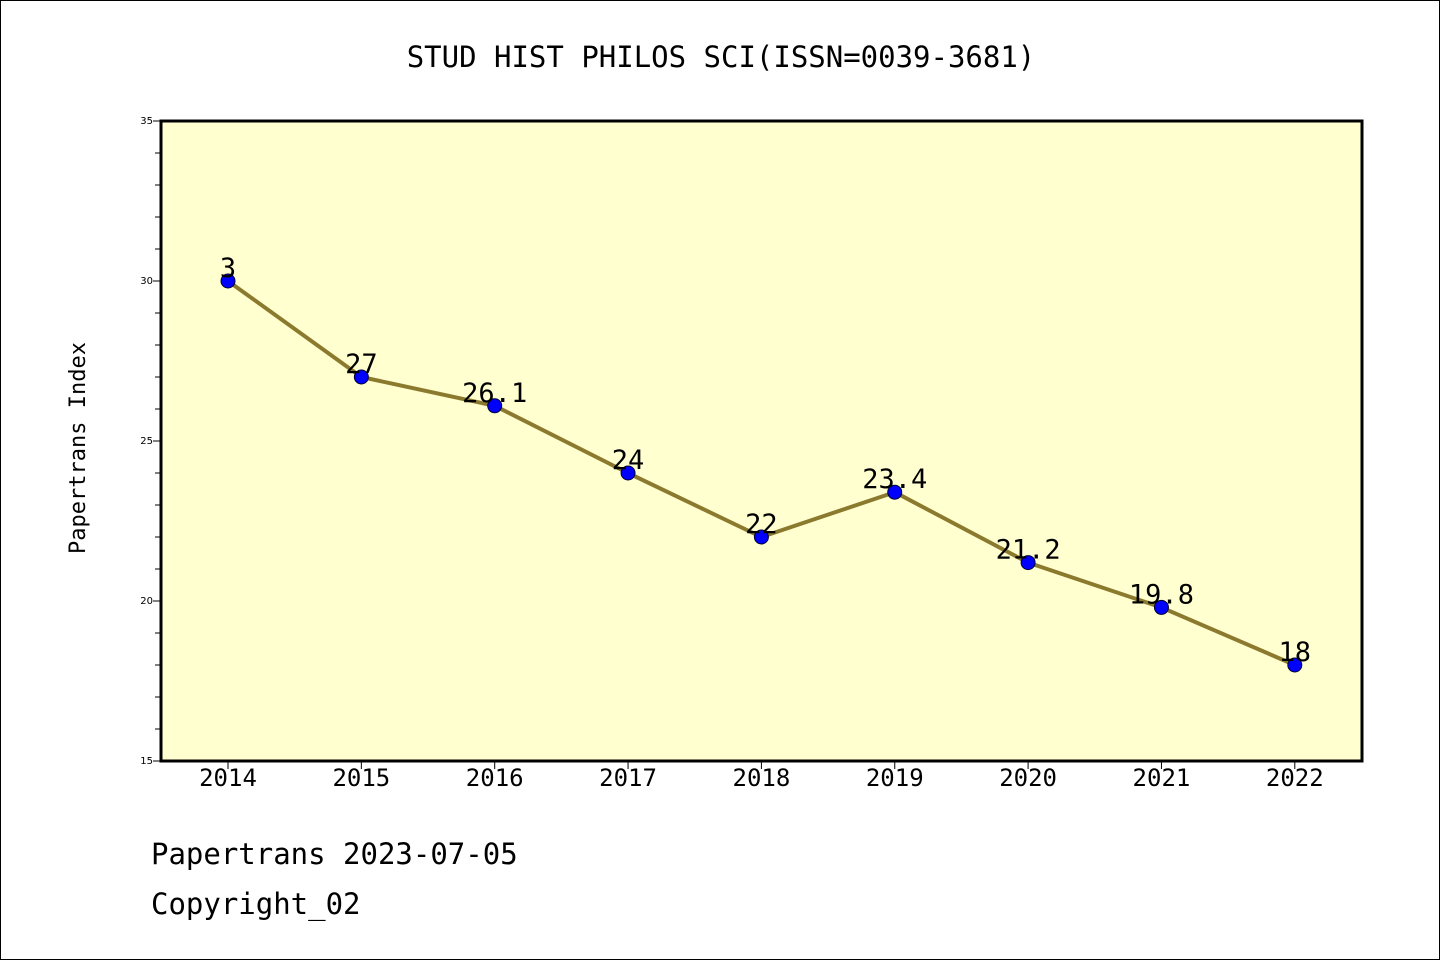  What do you see at coordinates (78, 448) in the screenshot?
I see `y-axis-label: Papertrans Index` at bounding box center [78, 448].